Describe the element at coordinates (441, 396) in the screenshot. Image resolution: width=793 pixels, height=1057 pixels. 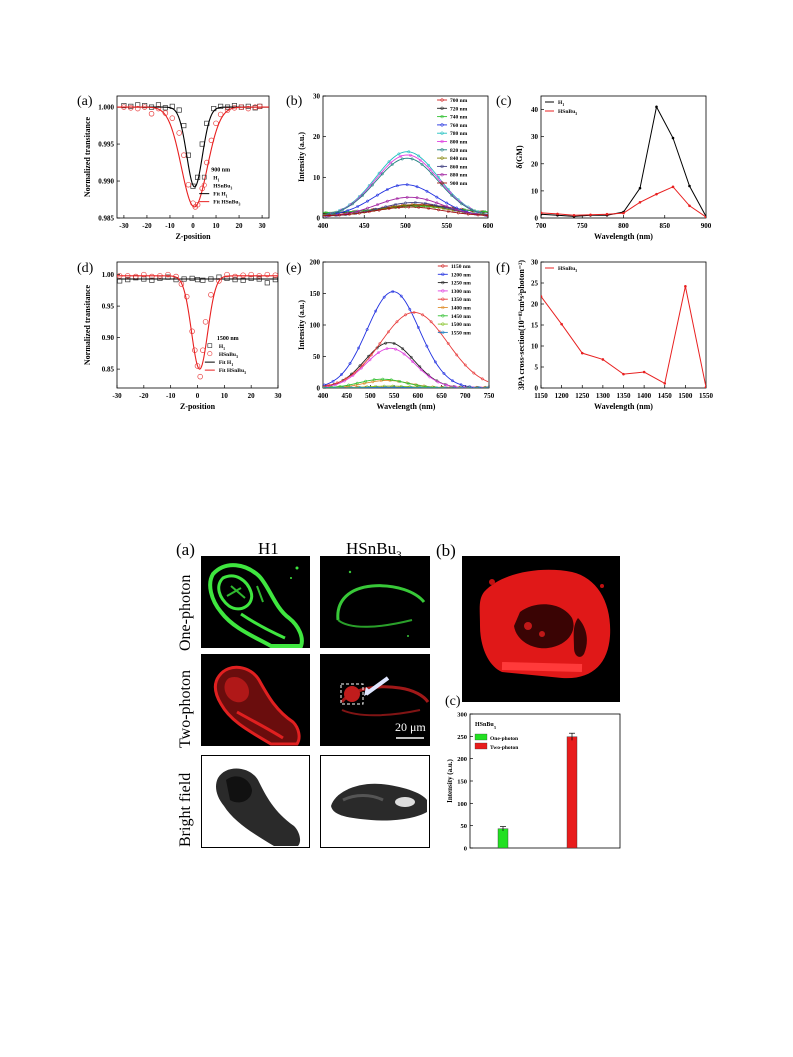
I see `x-tick-label: 650` at that location.